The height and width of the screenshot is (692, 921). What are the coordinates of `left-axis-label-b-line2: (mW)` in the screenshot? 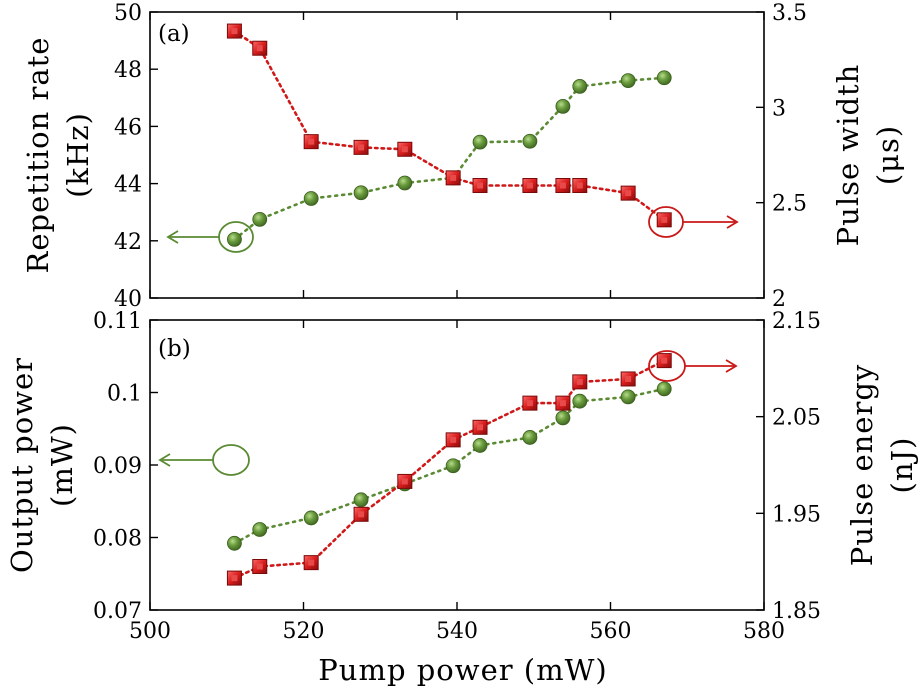 It's located at (62, 465).